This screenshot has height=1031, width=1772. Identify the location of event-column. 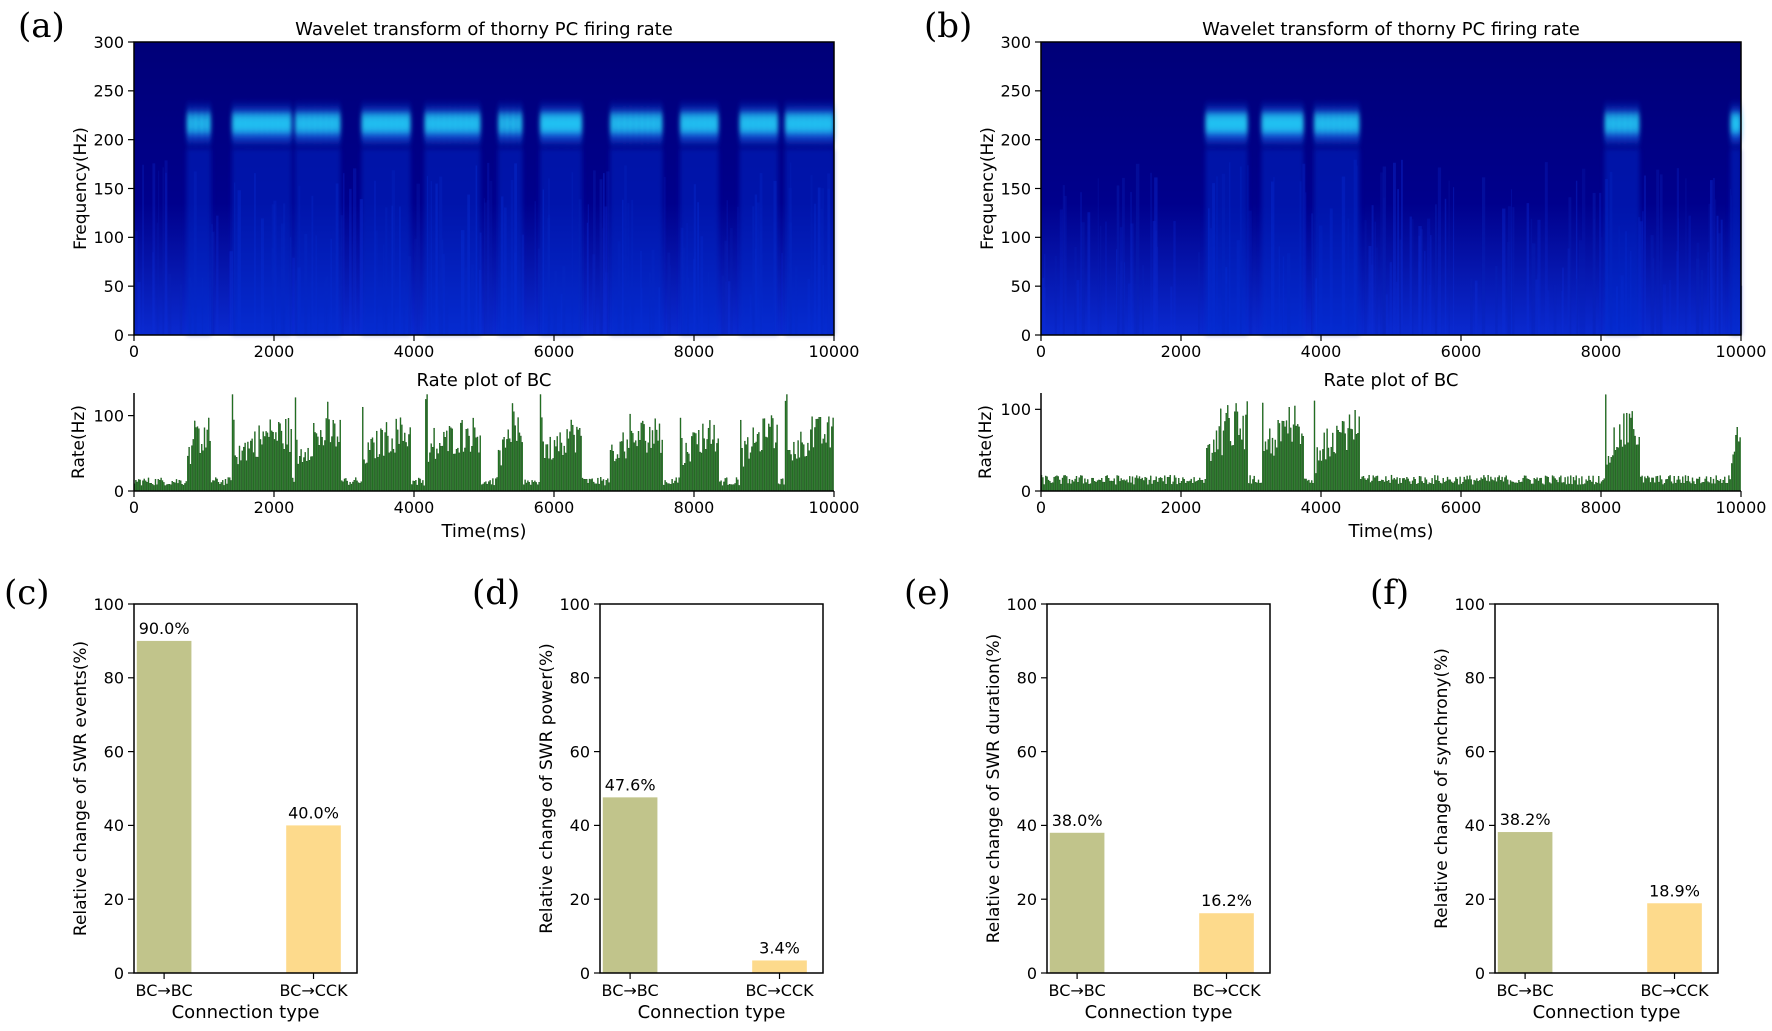
(198, 242).